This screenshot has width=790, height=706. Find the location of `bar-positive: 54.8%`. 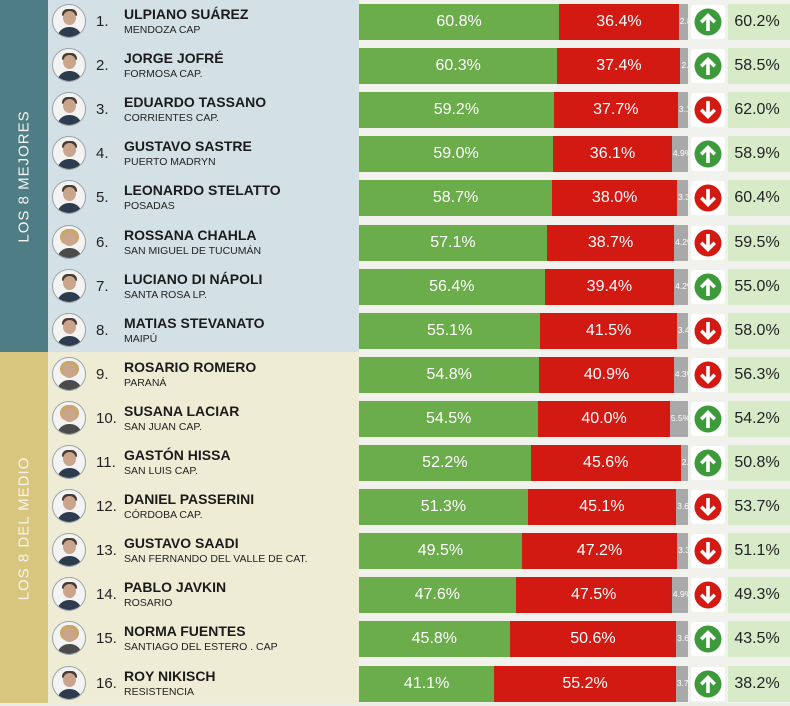

bar-positive: 54.8% is located at coordinates (449, 375).